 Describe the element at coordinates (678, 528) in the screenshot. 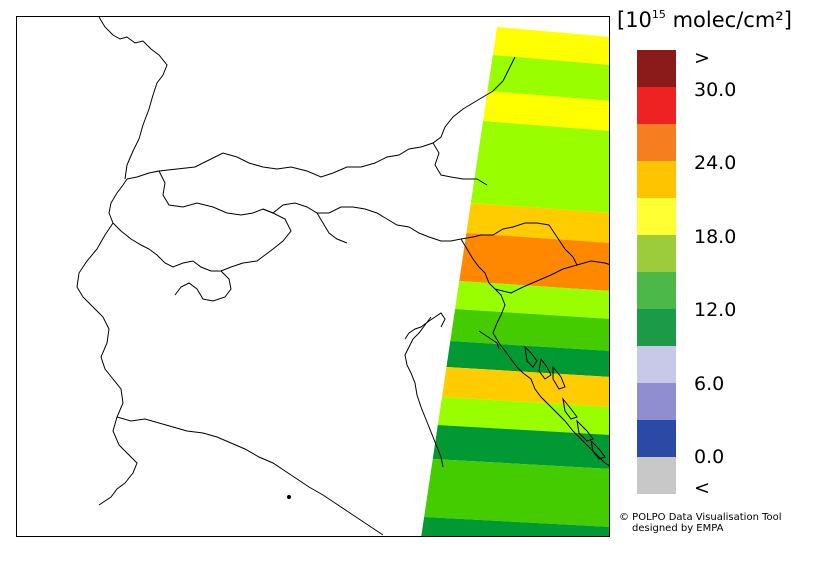

I see `credit-line-2: designed by EMPA` at that location.